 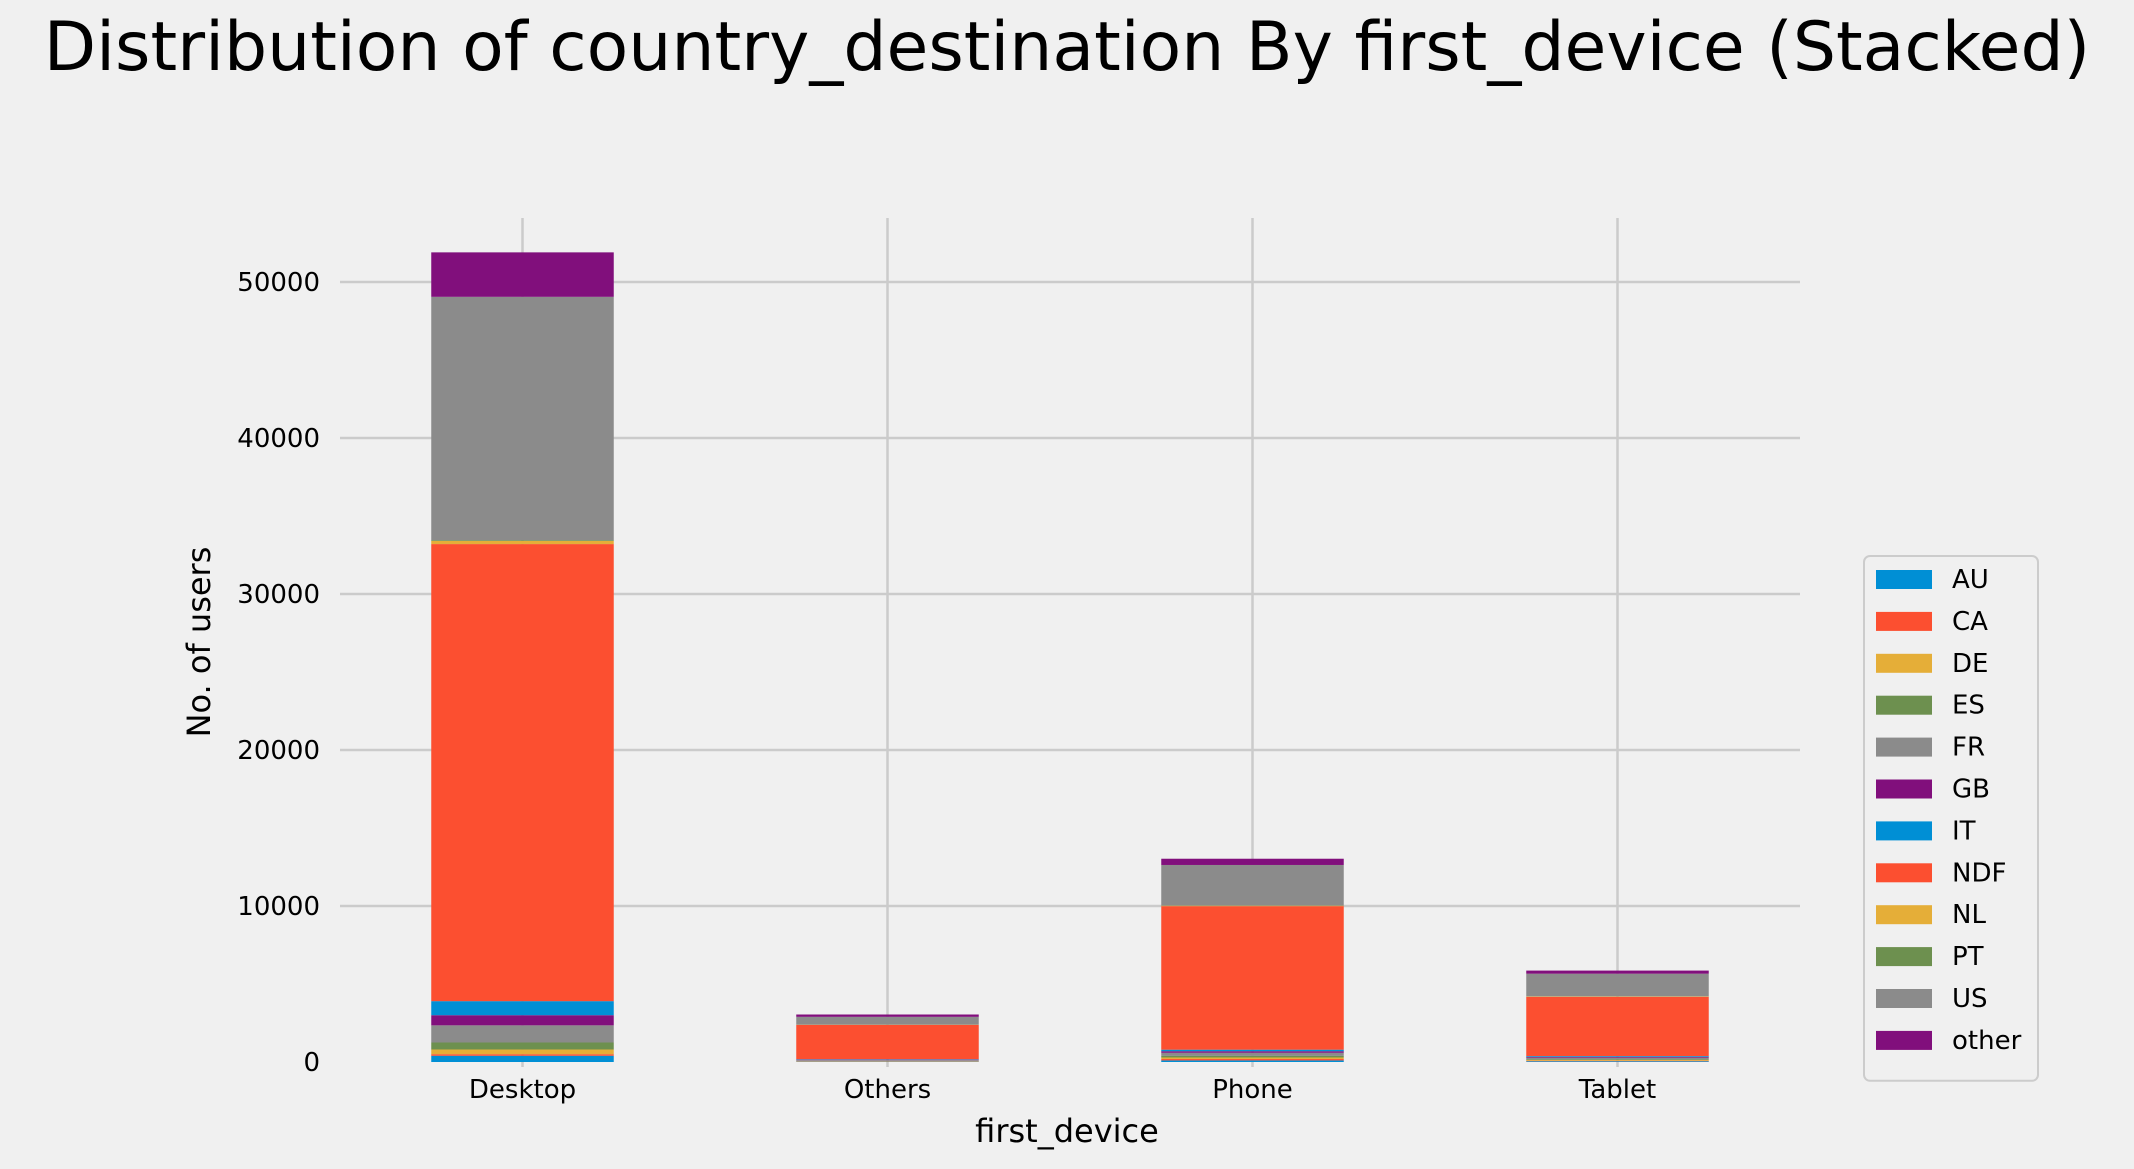 What do you see at coordinates (1252, 885) in the screenshot?
I see `bar-segment-phone-us` at bounding box center [1252, 885].